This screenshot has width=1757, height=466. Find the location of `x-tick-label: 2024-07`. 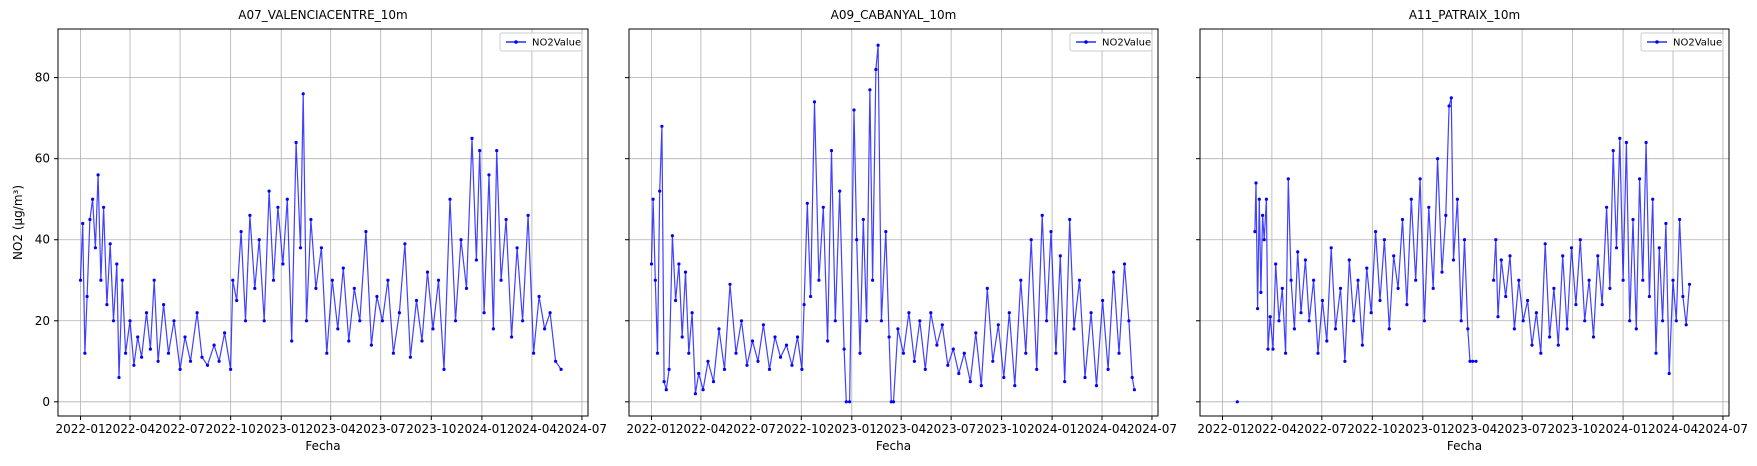

x-tick-label: 2024-07 is located at coordinates (1152, 429).